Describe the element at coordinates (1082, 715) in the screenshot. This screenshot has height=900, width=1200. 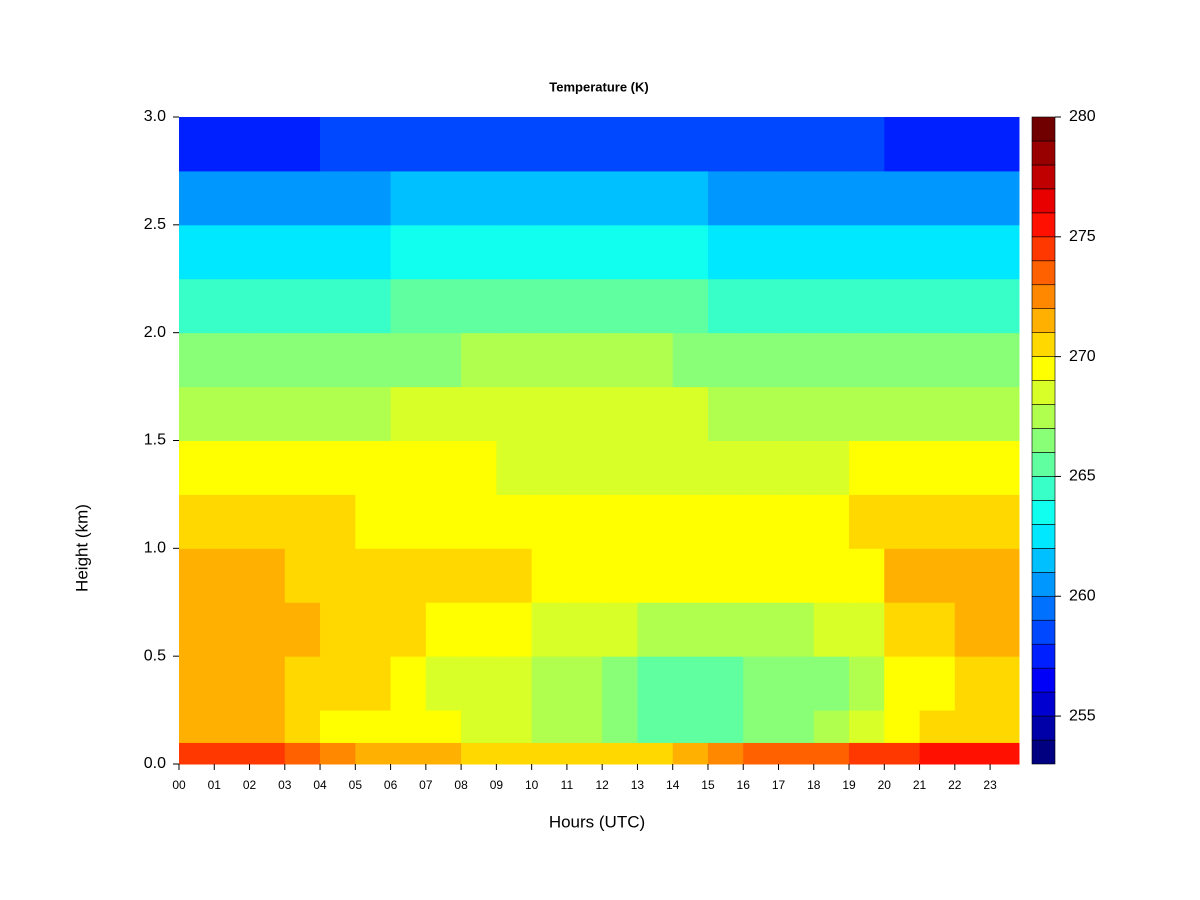
I see `colorbar-tick-label: 255` at that location.